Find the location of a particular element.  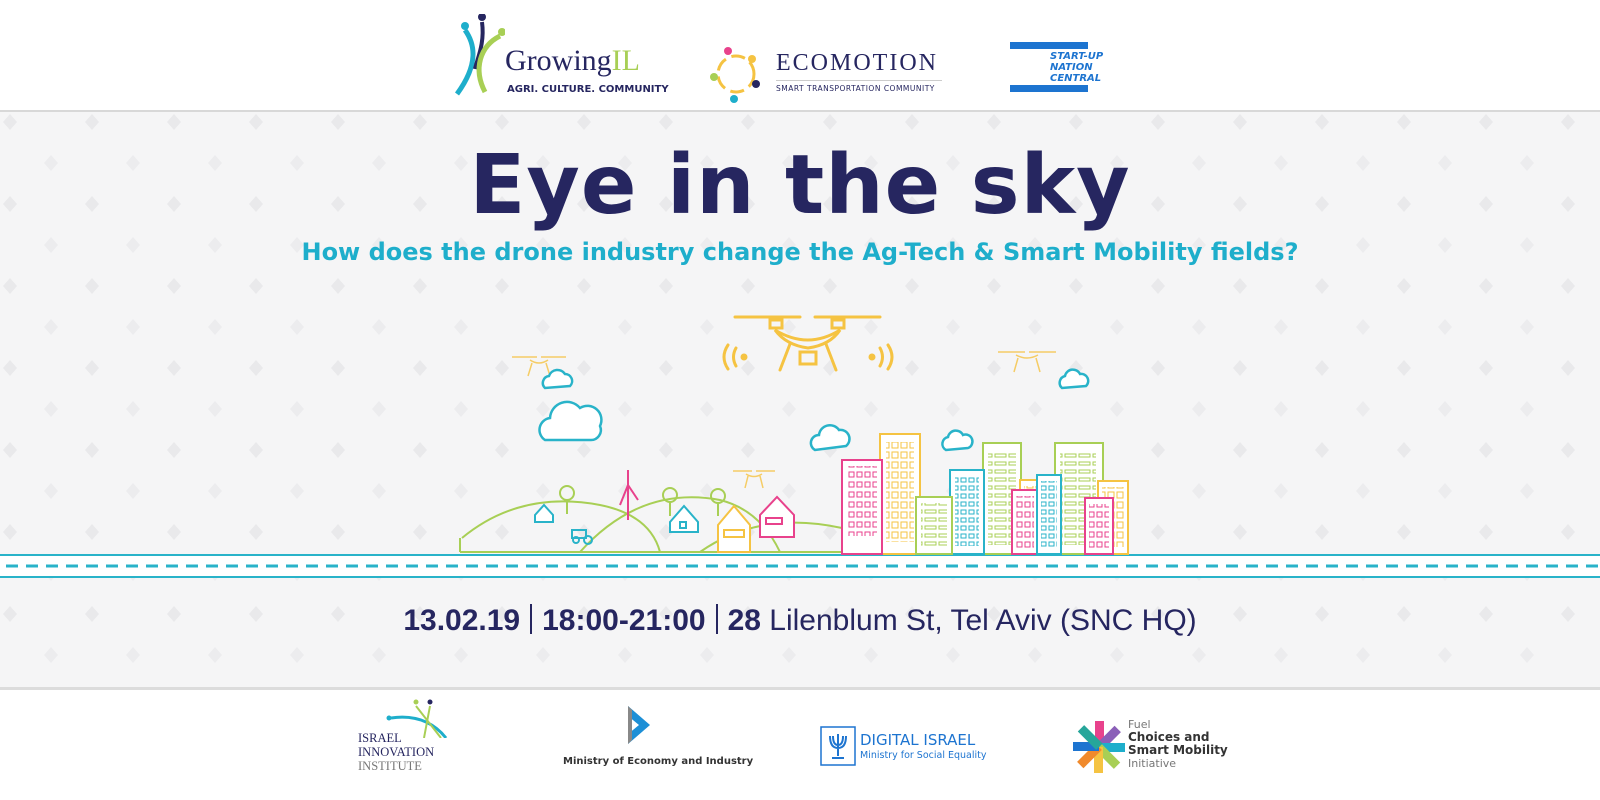

ministry-economy-logo: Ministry of Economy and Industry is located at coordinates (656, 739).